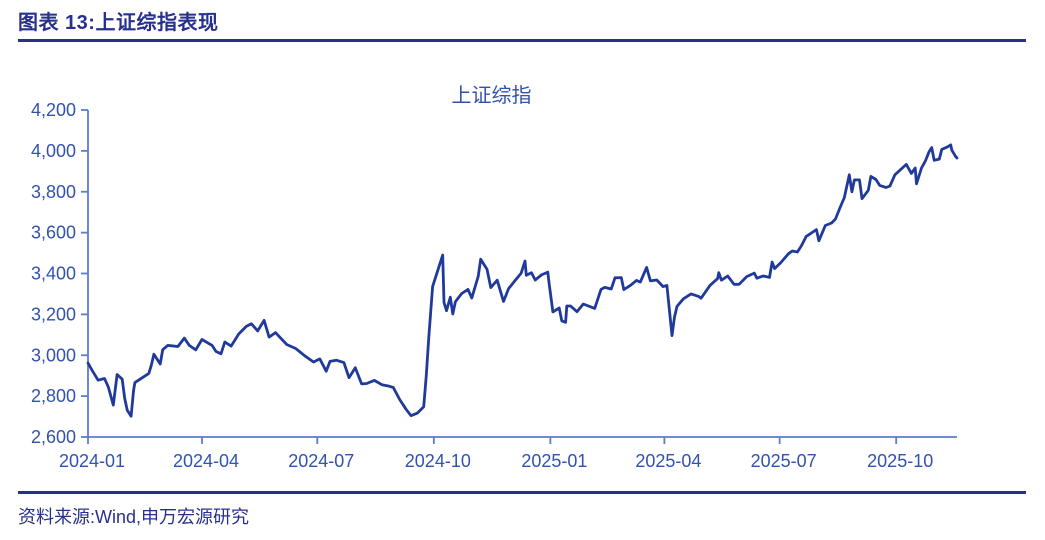  Describe the element at coordinates (438, 461) in the screenshot. I see `x-tick-label: 2024-10` at that location.